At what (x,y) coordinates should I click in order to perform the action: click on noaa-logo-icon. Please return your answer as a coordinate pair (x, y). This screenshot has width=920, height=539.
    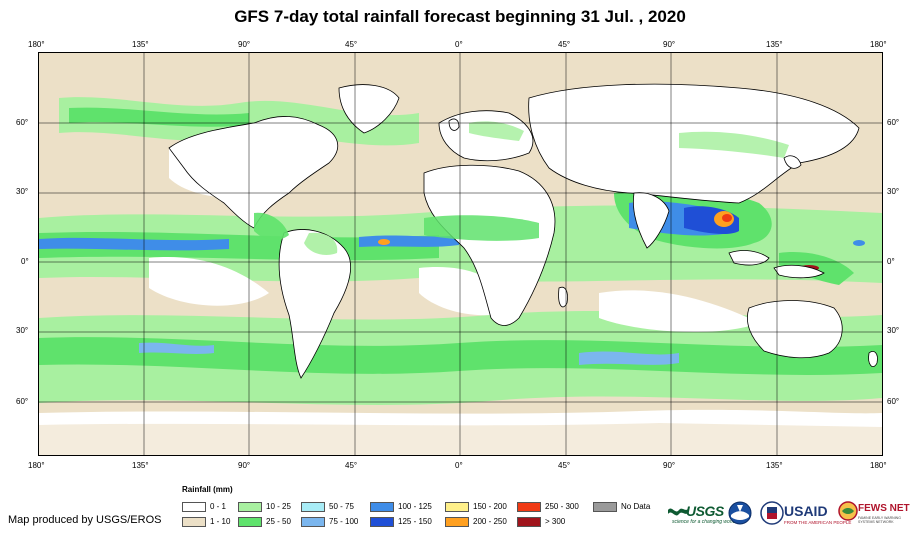
    Looking at the image, I should click on (740, 513).